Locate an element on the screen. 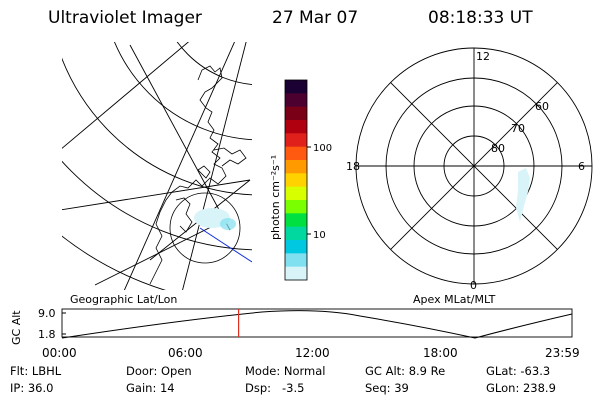 This screenshot has height=400, width=600. alt-ytick-high: 9.0 is located at coordinates (47, 313).